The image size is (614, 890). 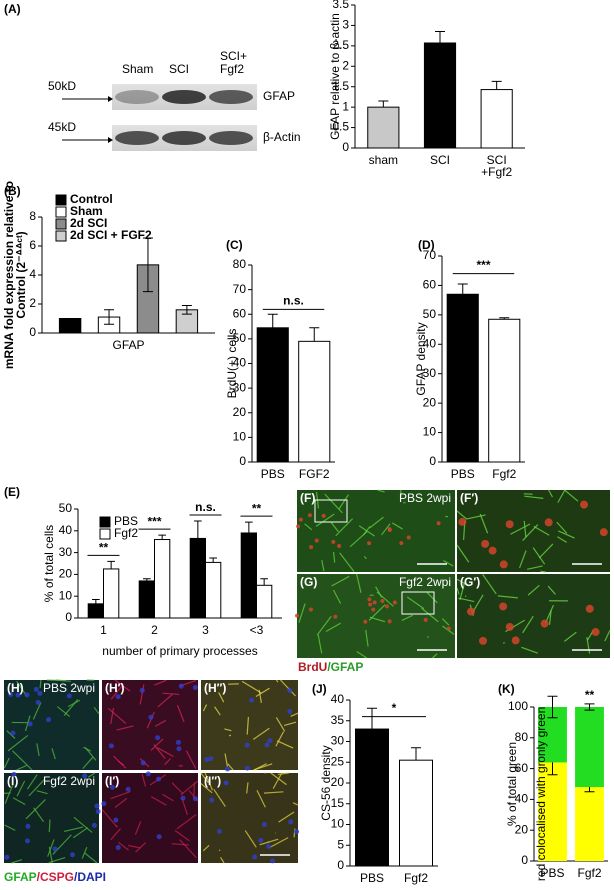 What do you see at coordinates (112, 781) in the screenshot?
I see `image-label: (I′)` at bounding box center [112, 781].